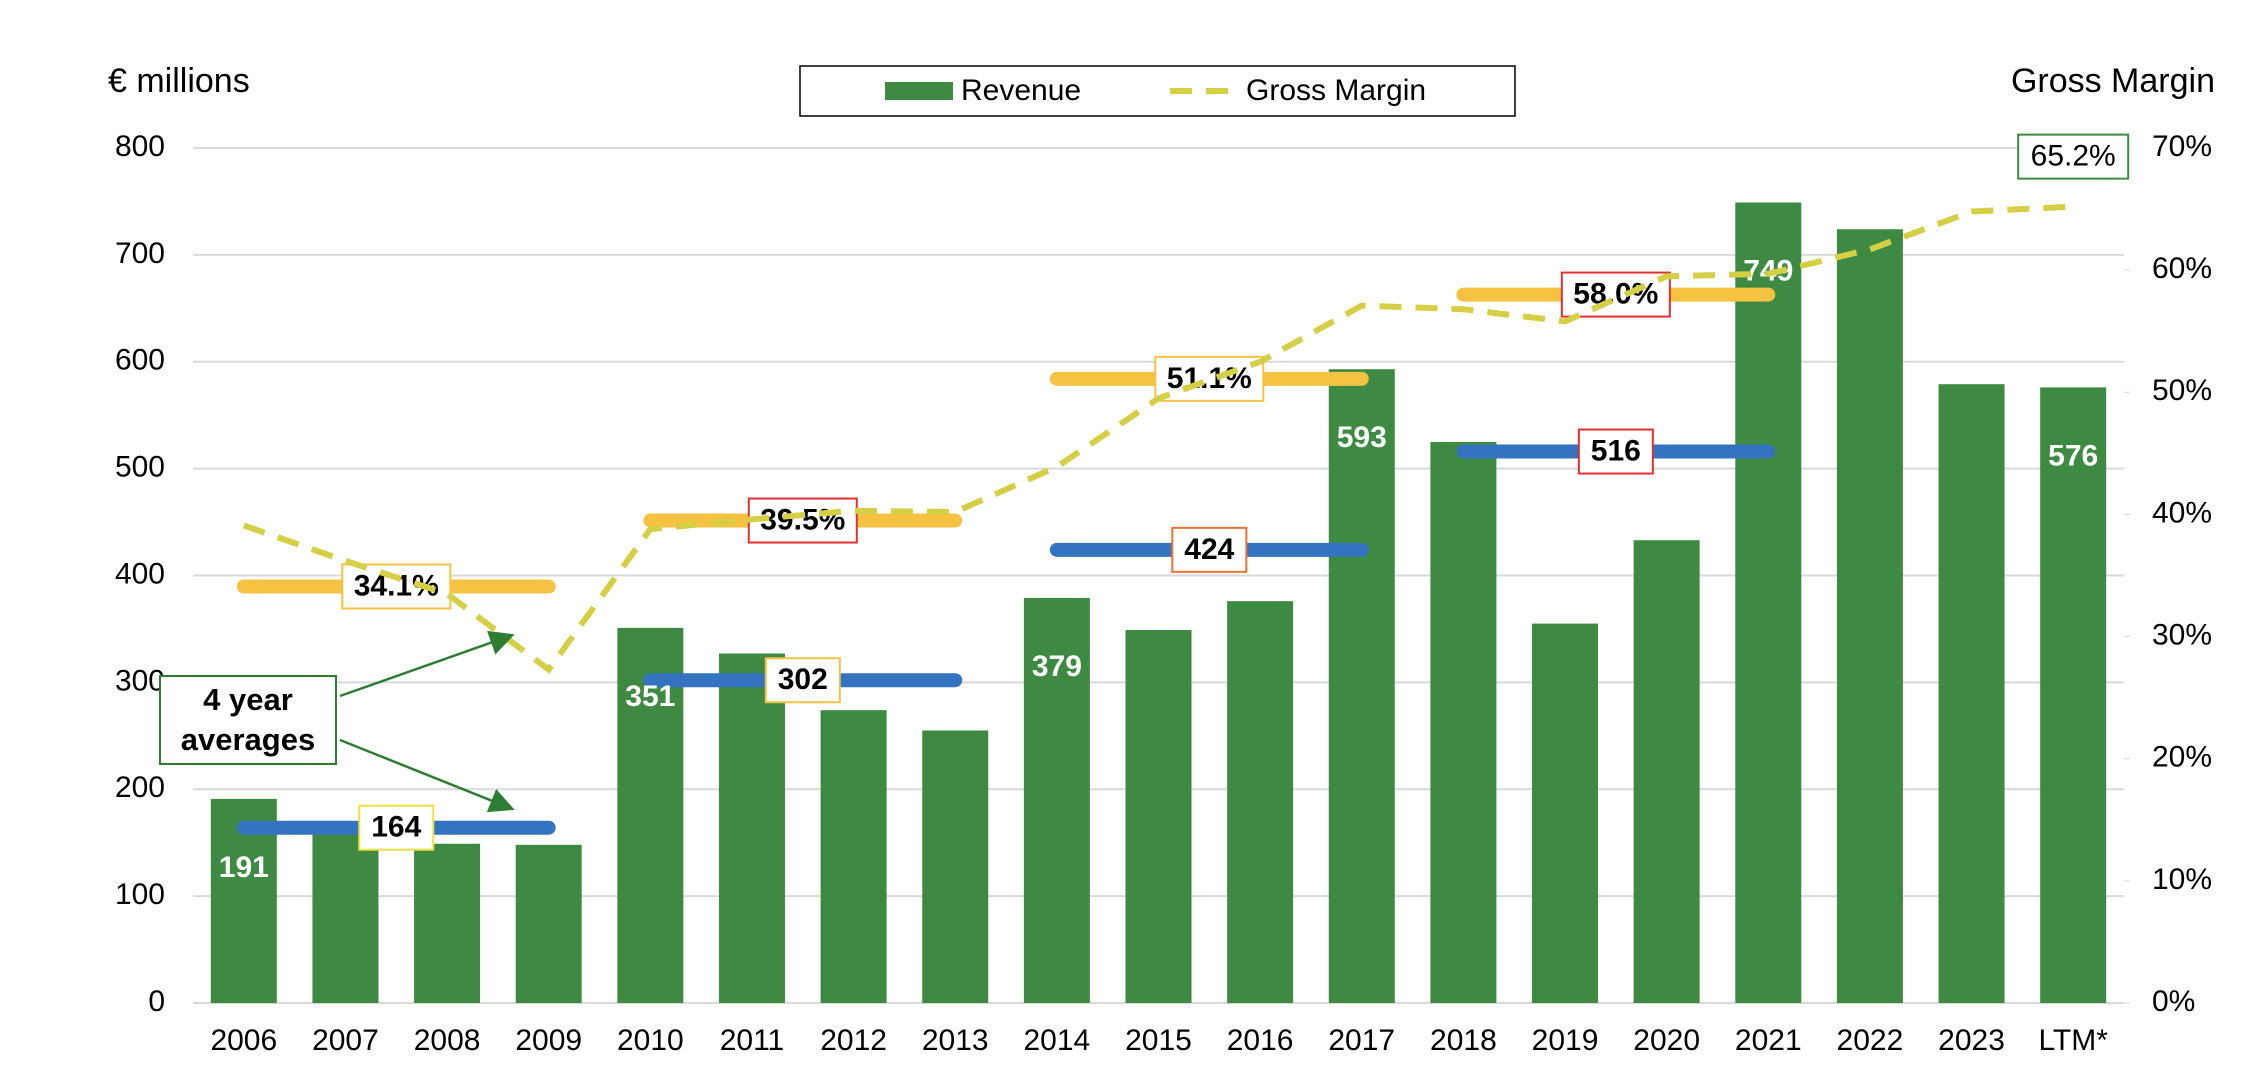 The image size is (2248, 1082). Describe the element at coordinates (179, 81) in the screenshot. I see `y-axis-label: € millions` at that location.